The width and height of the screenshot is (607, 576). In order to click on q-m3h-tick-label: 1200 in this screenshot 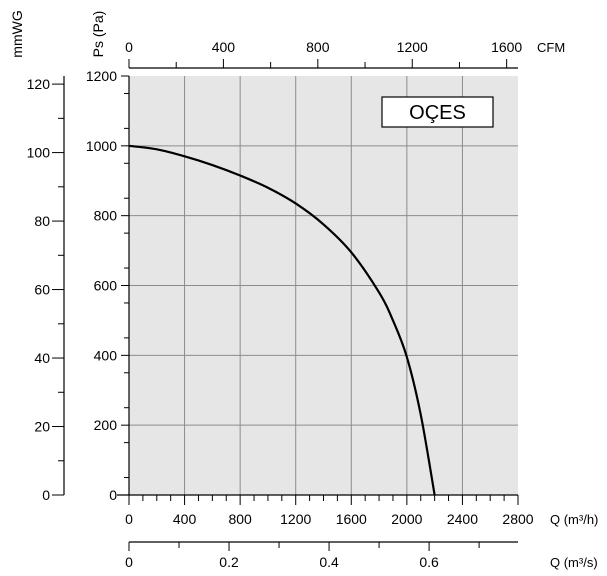, I will do `click(295, 519)`.